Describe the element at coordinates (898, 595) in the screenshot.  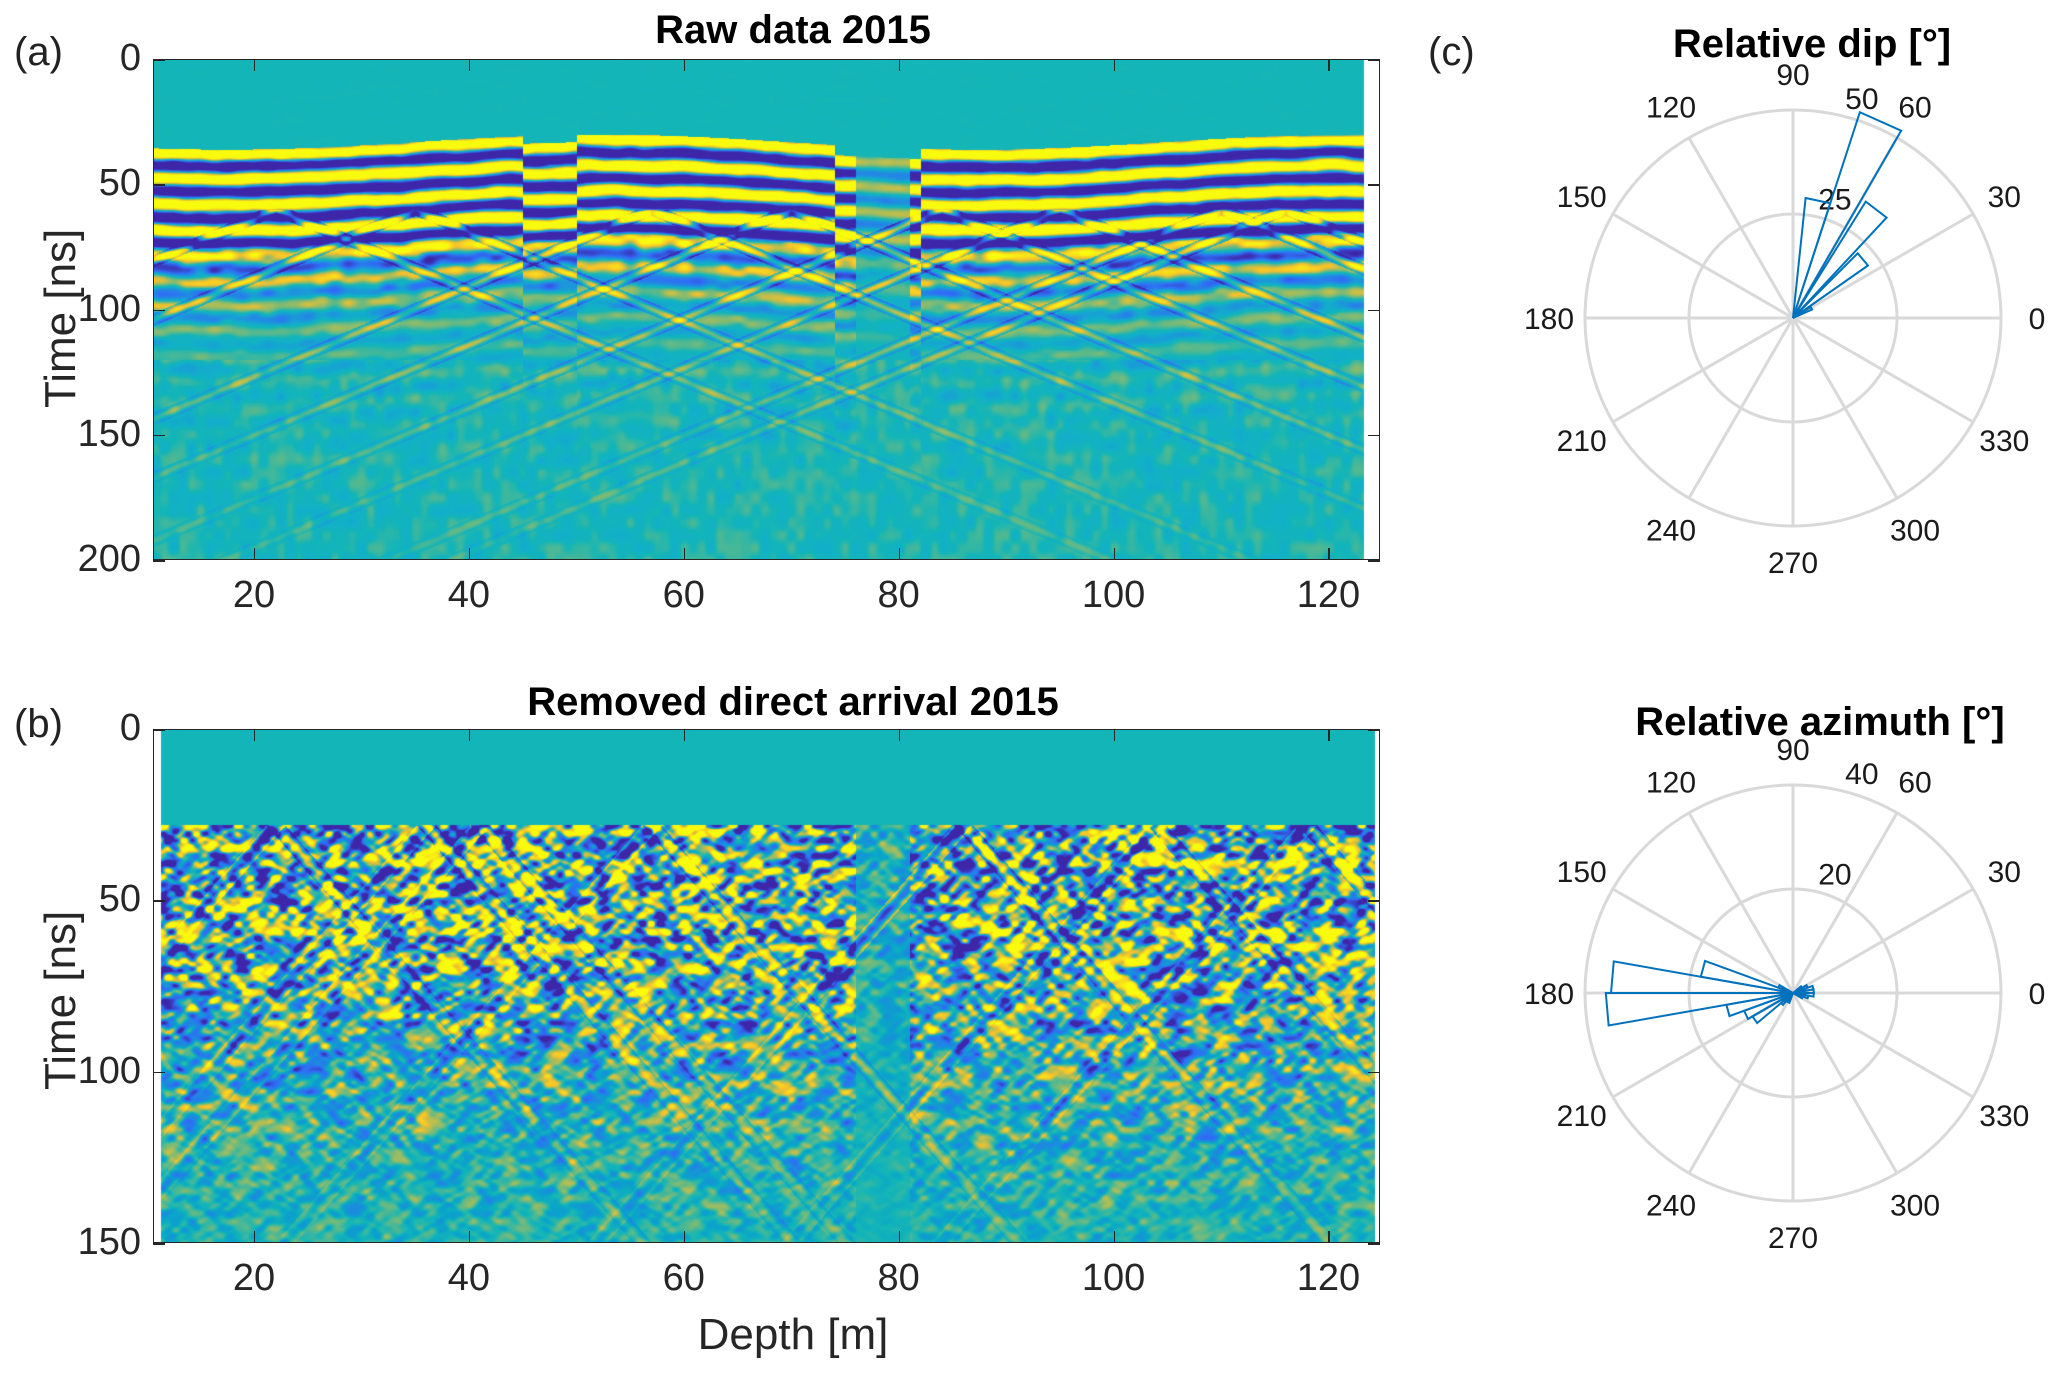
I see `raw-xtick-label: 80` at that location.